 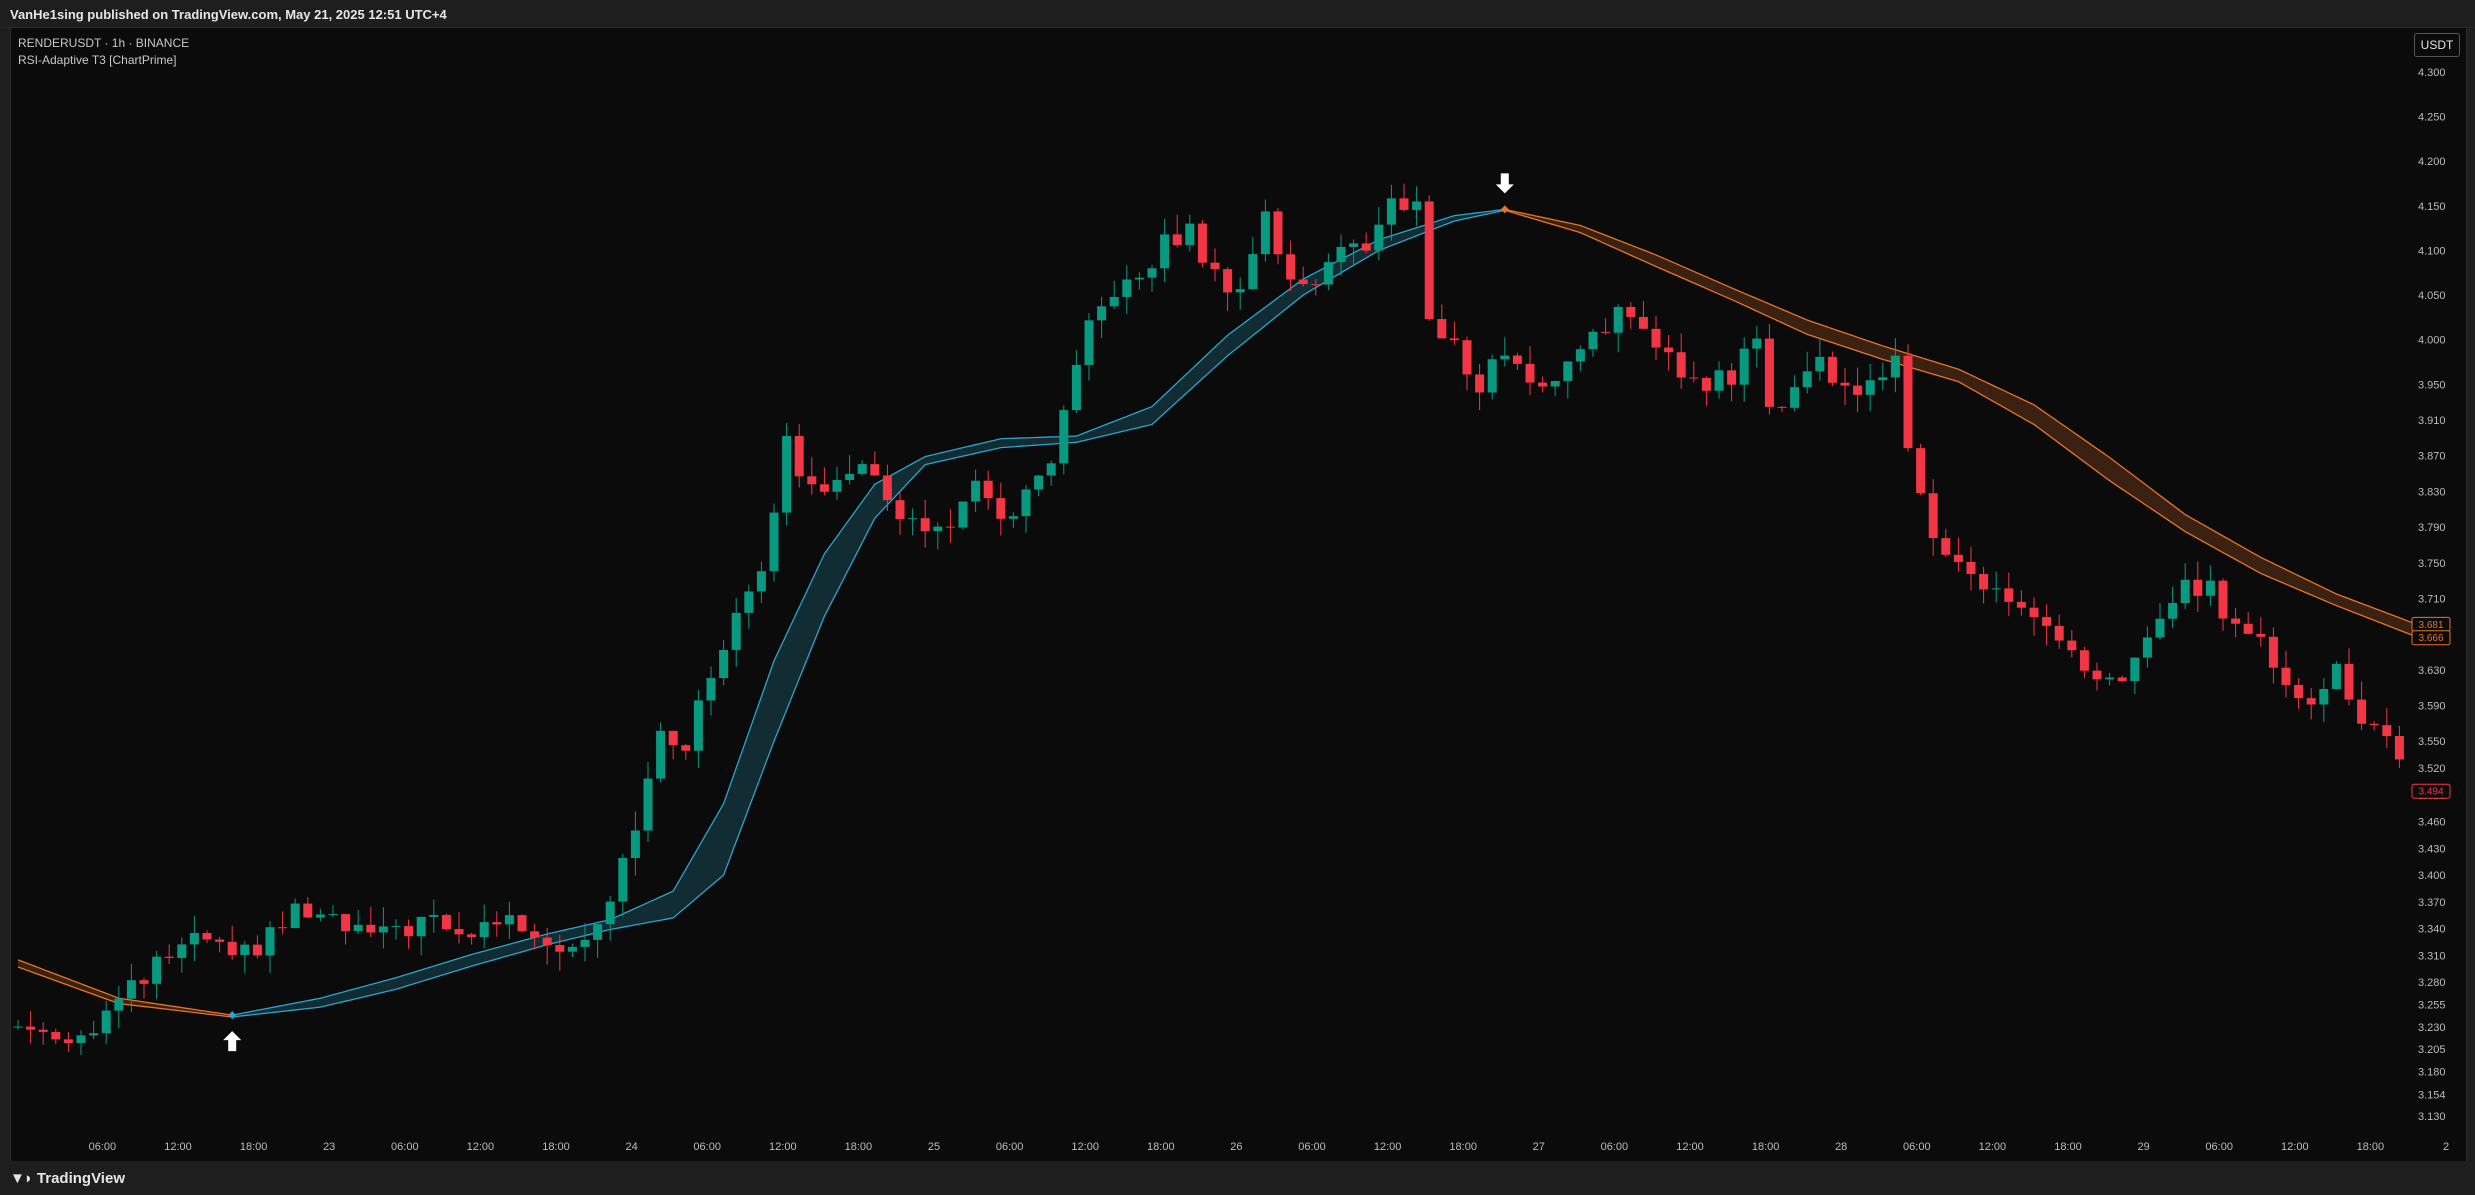 I want to click on price-tag-label: 3.494, so click(x=2430, y=792).